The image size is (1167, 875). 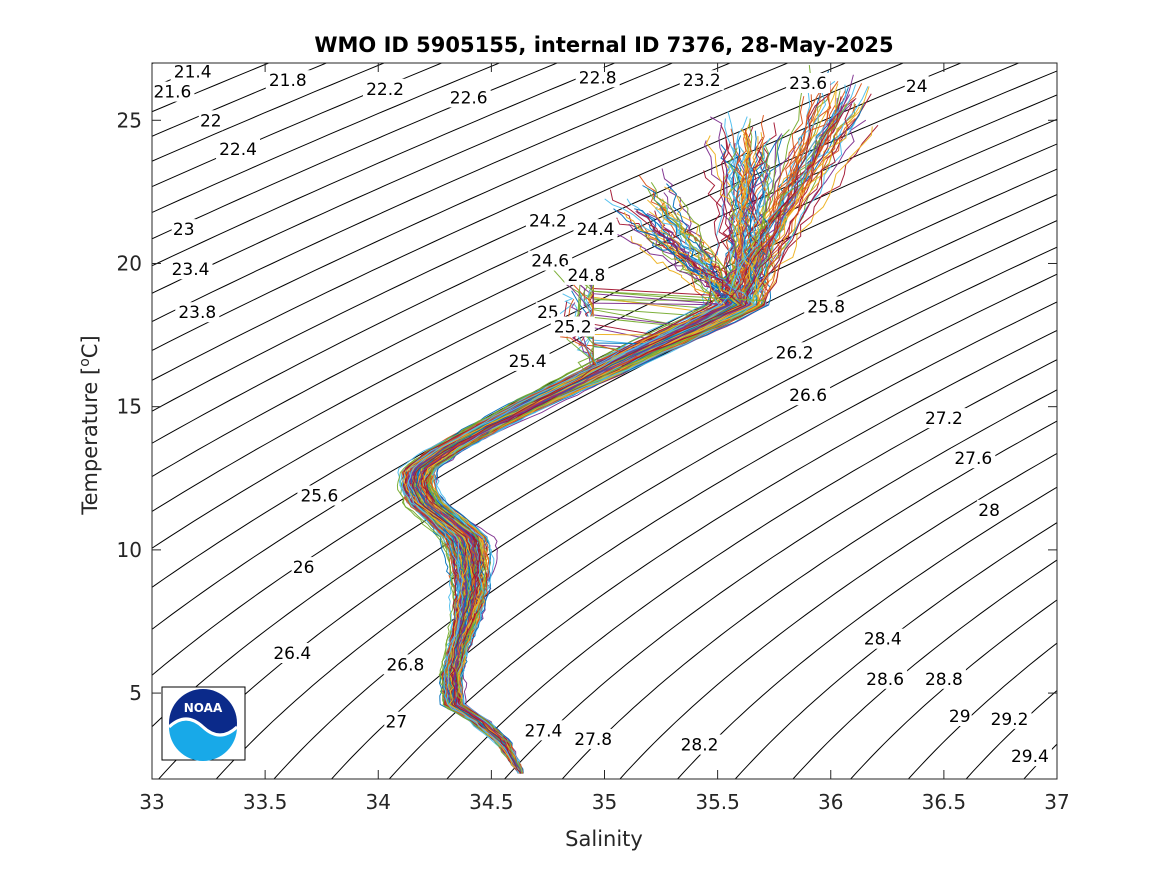 What do you see at coordinates (129, 263) in the screenshot?
I see `y-tick-label: 20` at bounding box center [129, 263].